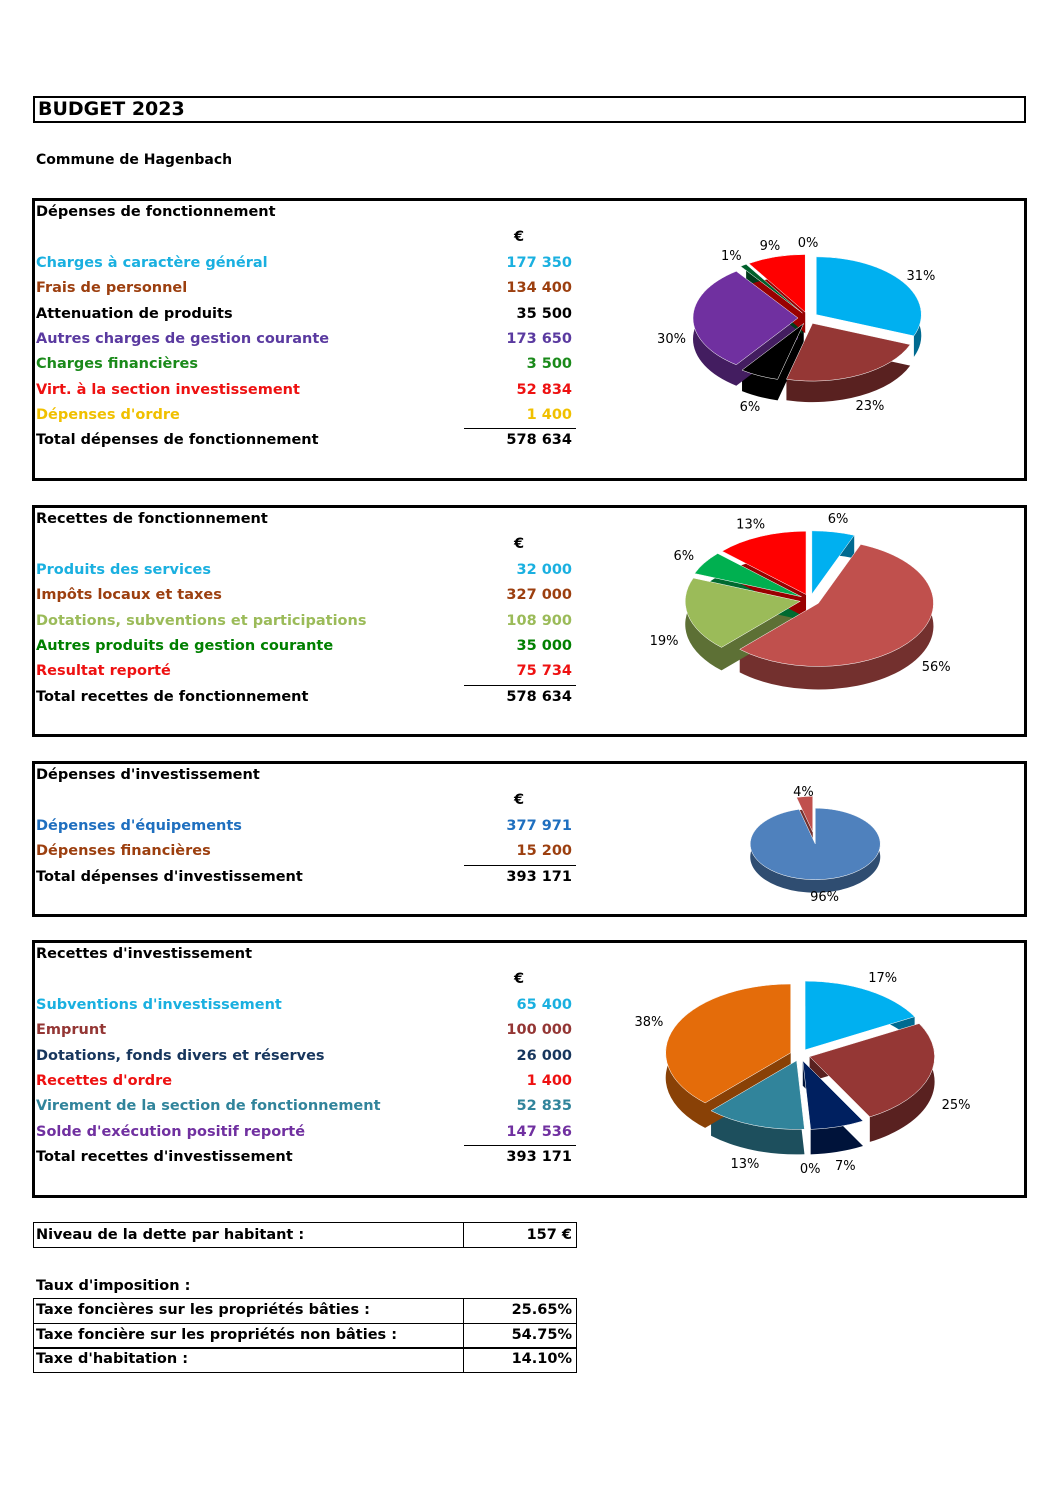 Image resolution: width=1058 pixels, height=1496 pixels. I want to click on pie-label: 1%, so click(731, 256).